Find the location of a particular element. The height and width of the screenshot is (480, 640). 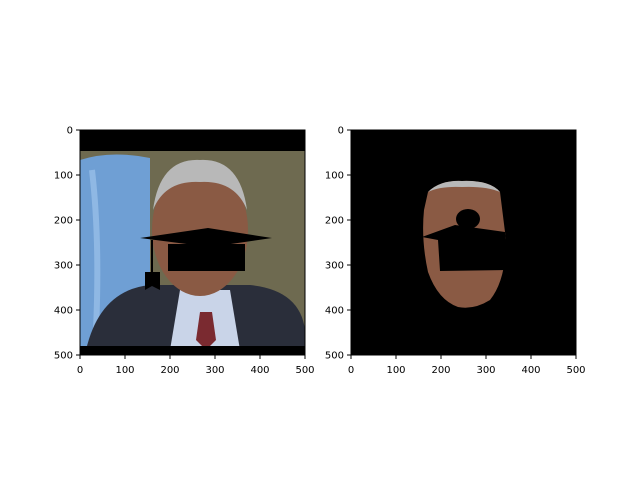

flag-fold is located at coordinates (95, 250).